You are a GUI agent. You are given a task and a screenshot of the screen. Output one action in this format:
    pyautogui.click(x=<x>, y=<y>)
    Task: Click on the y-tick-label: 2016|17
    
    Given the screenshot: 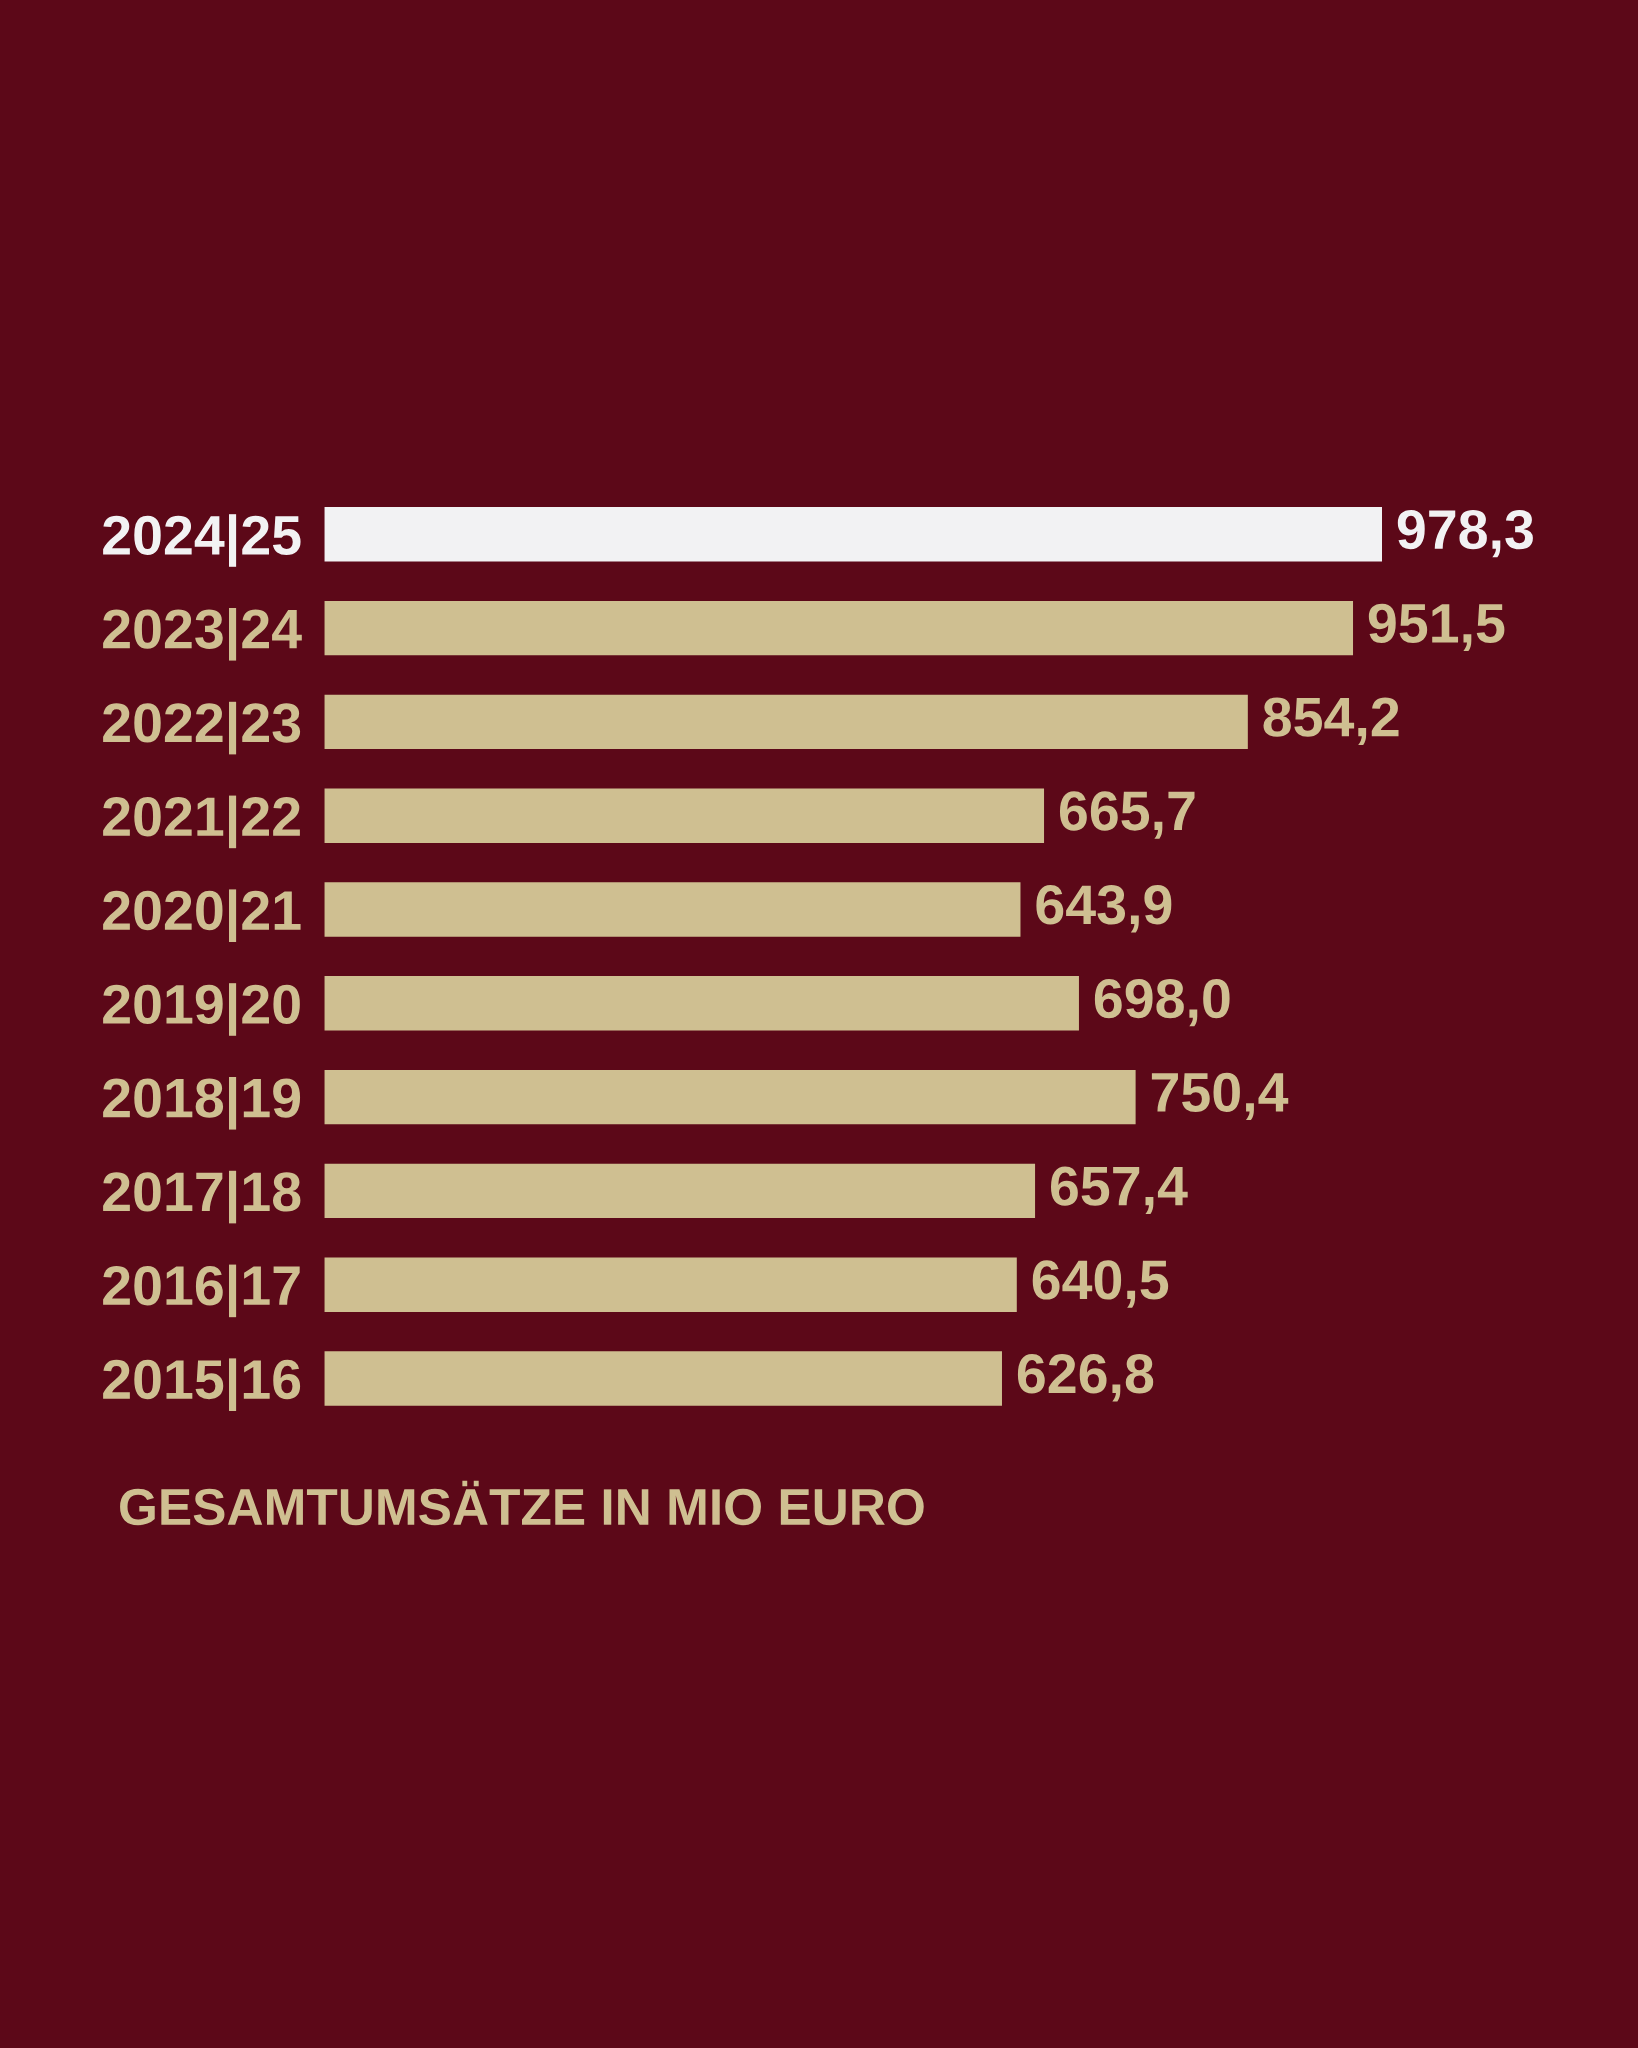 What is the action you would take?
    pyautogui.click(x=201, y=1291)
    